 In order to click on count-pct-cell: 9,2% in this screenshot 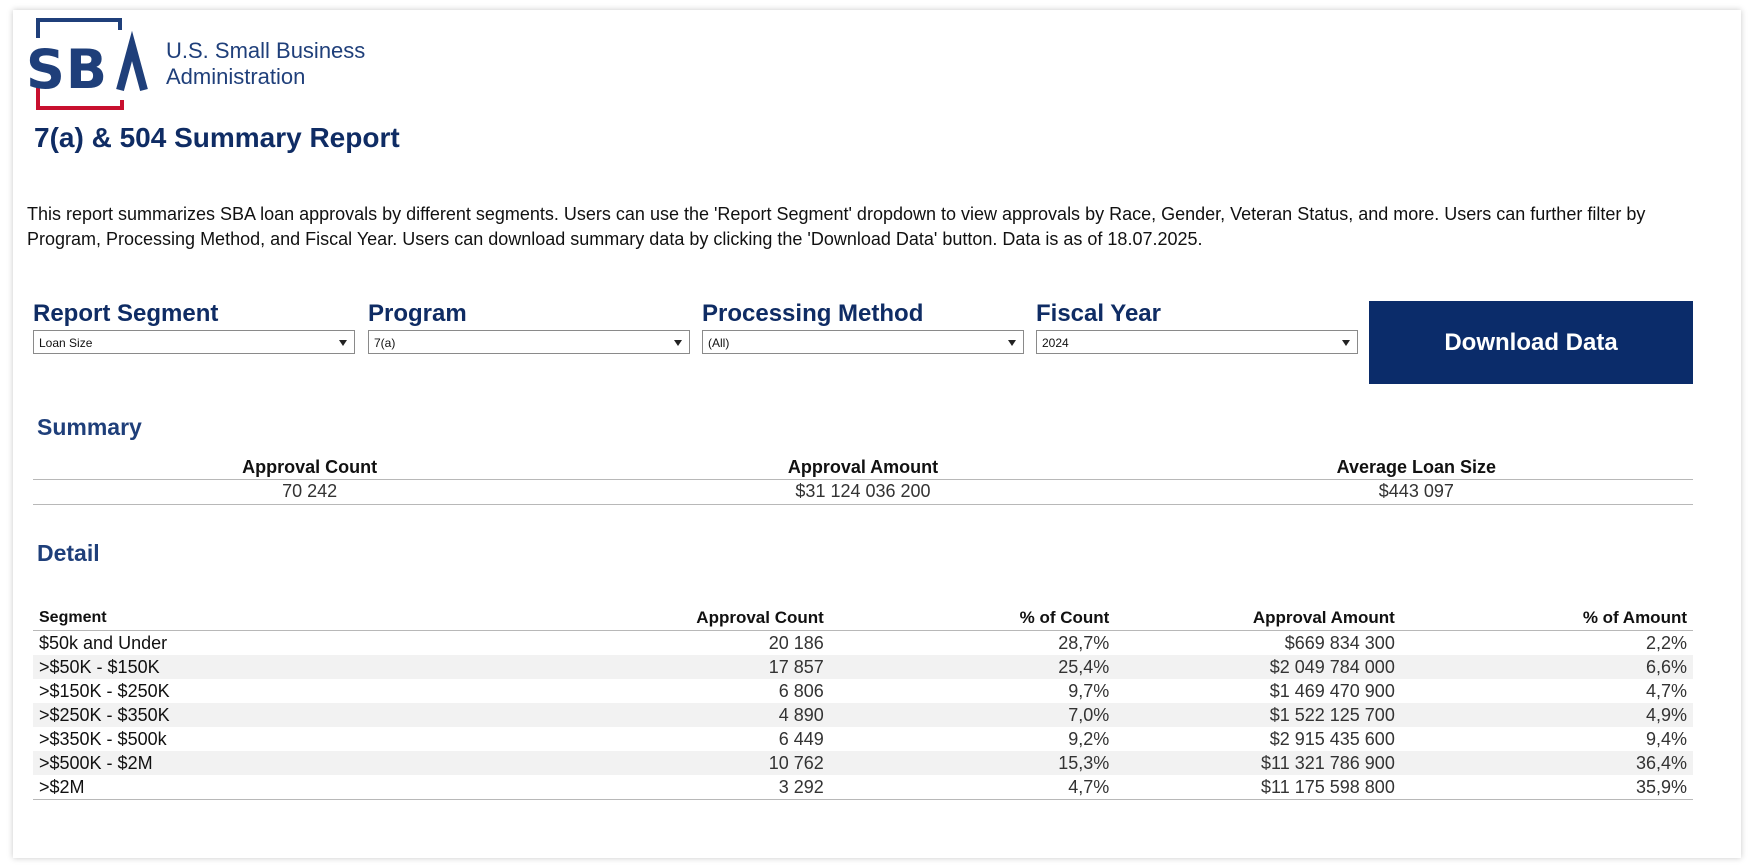, I will do `click(1089, 738)`.